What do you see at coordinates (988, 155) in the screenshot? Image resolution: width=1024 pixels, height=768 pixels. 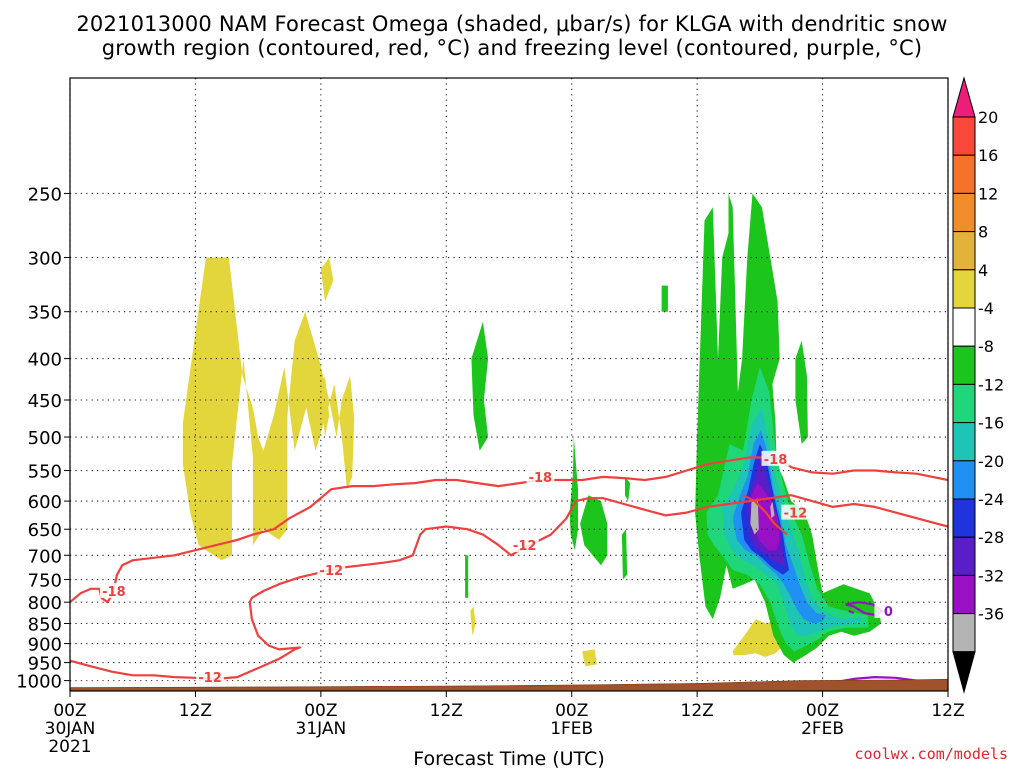 I see `colorbar-label-1: 16` at bounding box center [988, 155].